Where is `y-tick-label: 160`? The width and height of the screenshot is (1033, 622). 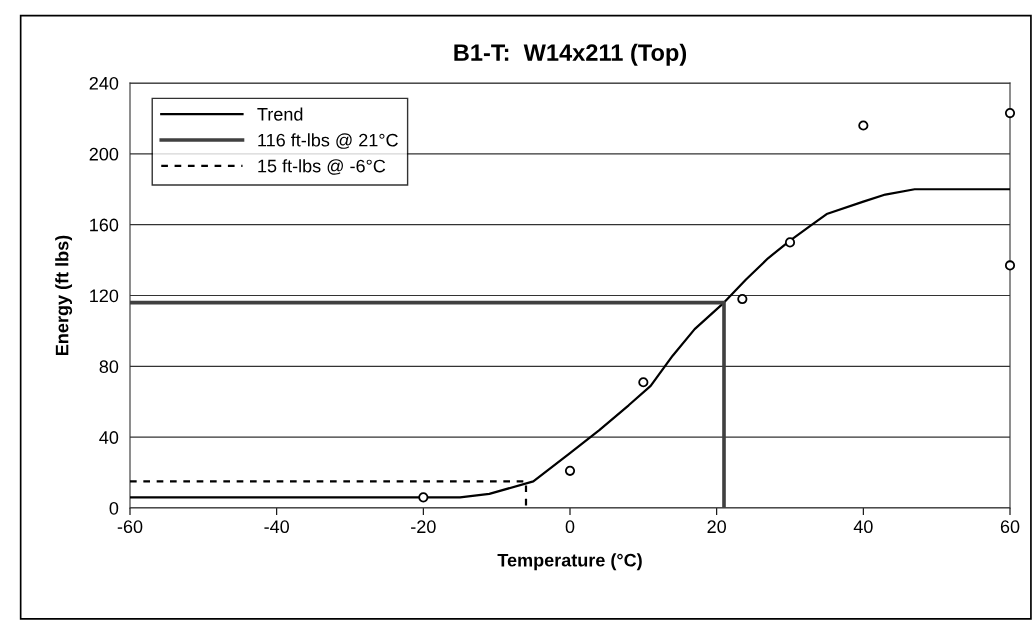 y-tick-label: 160 is located at coordinates (104, 225).